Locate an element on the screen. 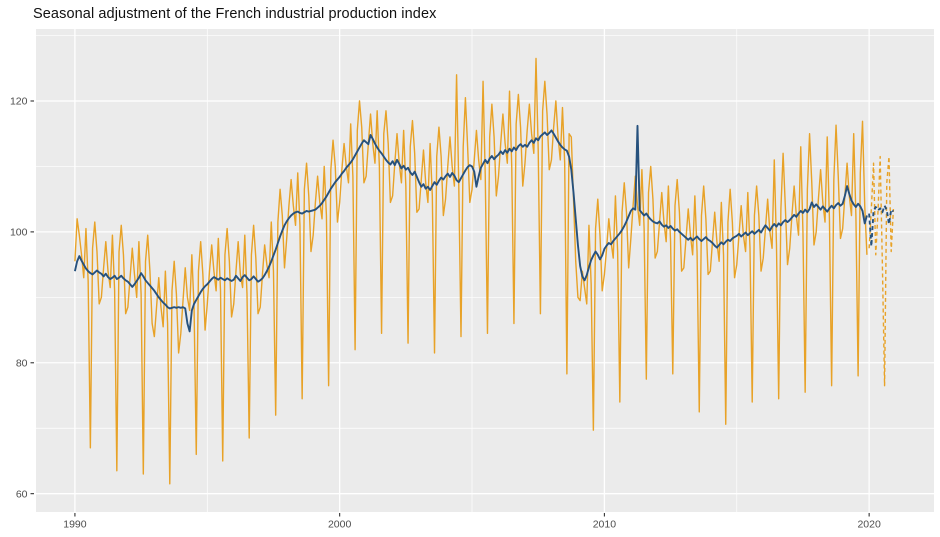  x-tick-label: 2010 is located at coordinates (605, 525).